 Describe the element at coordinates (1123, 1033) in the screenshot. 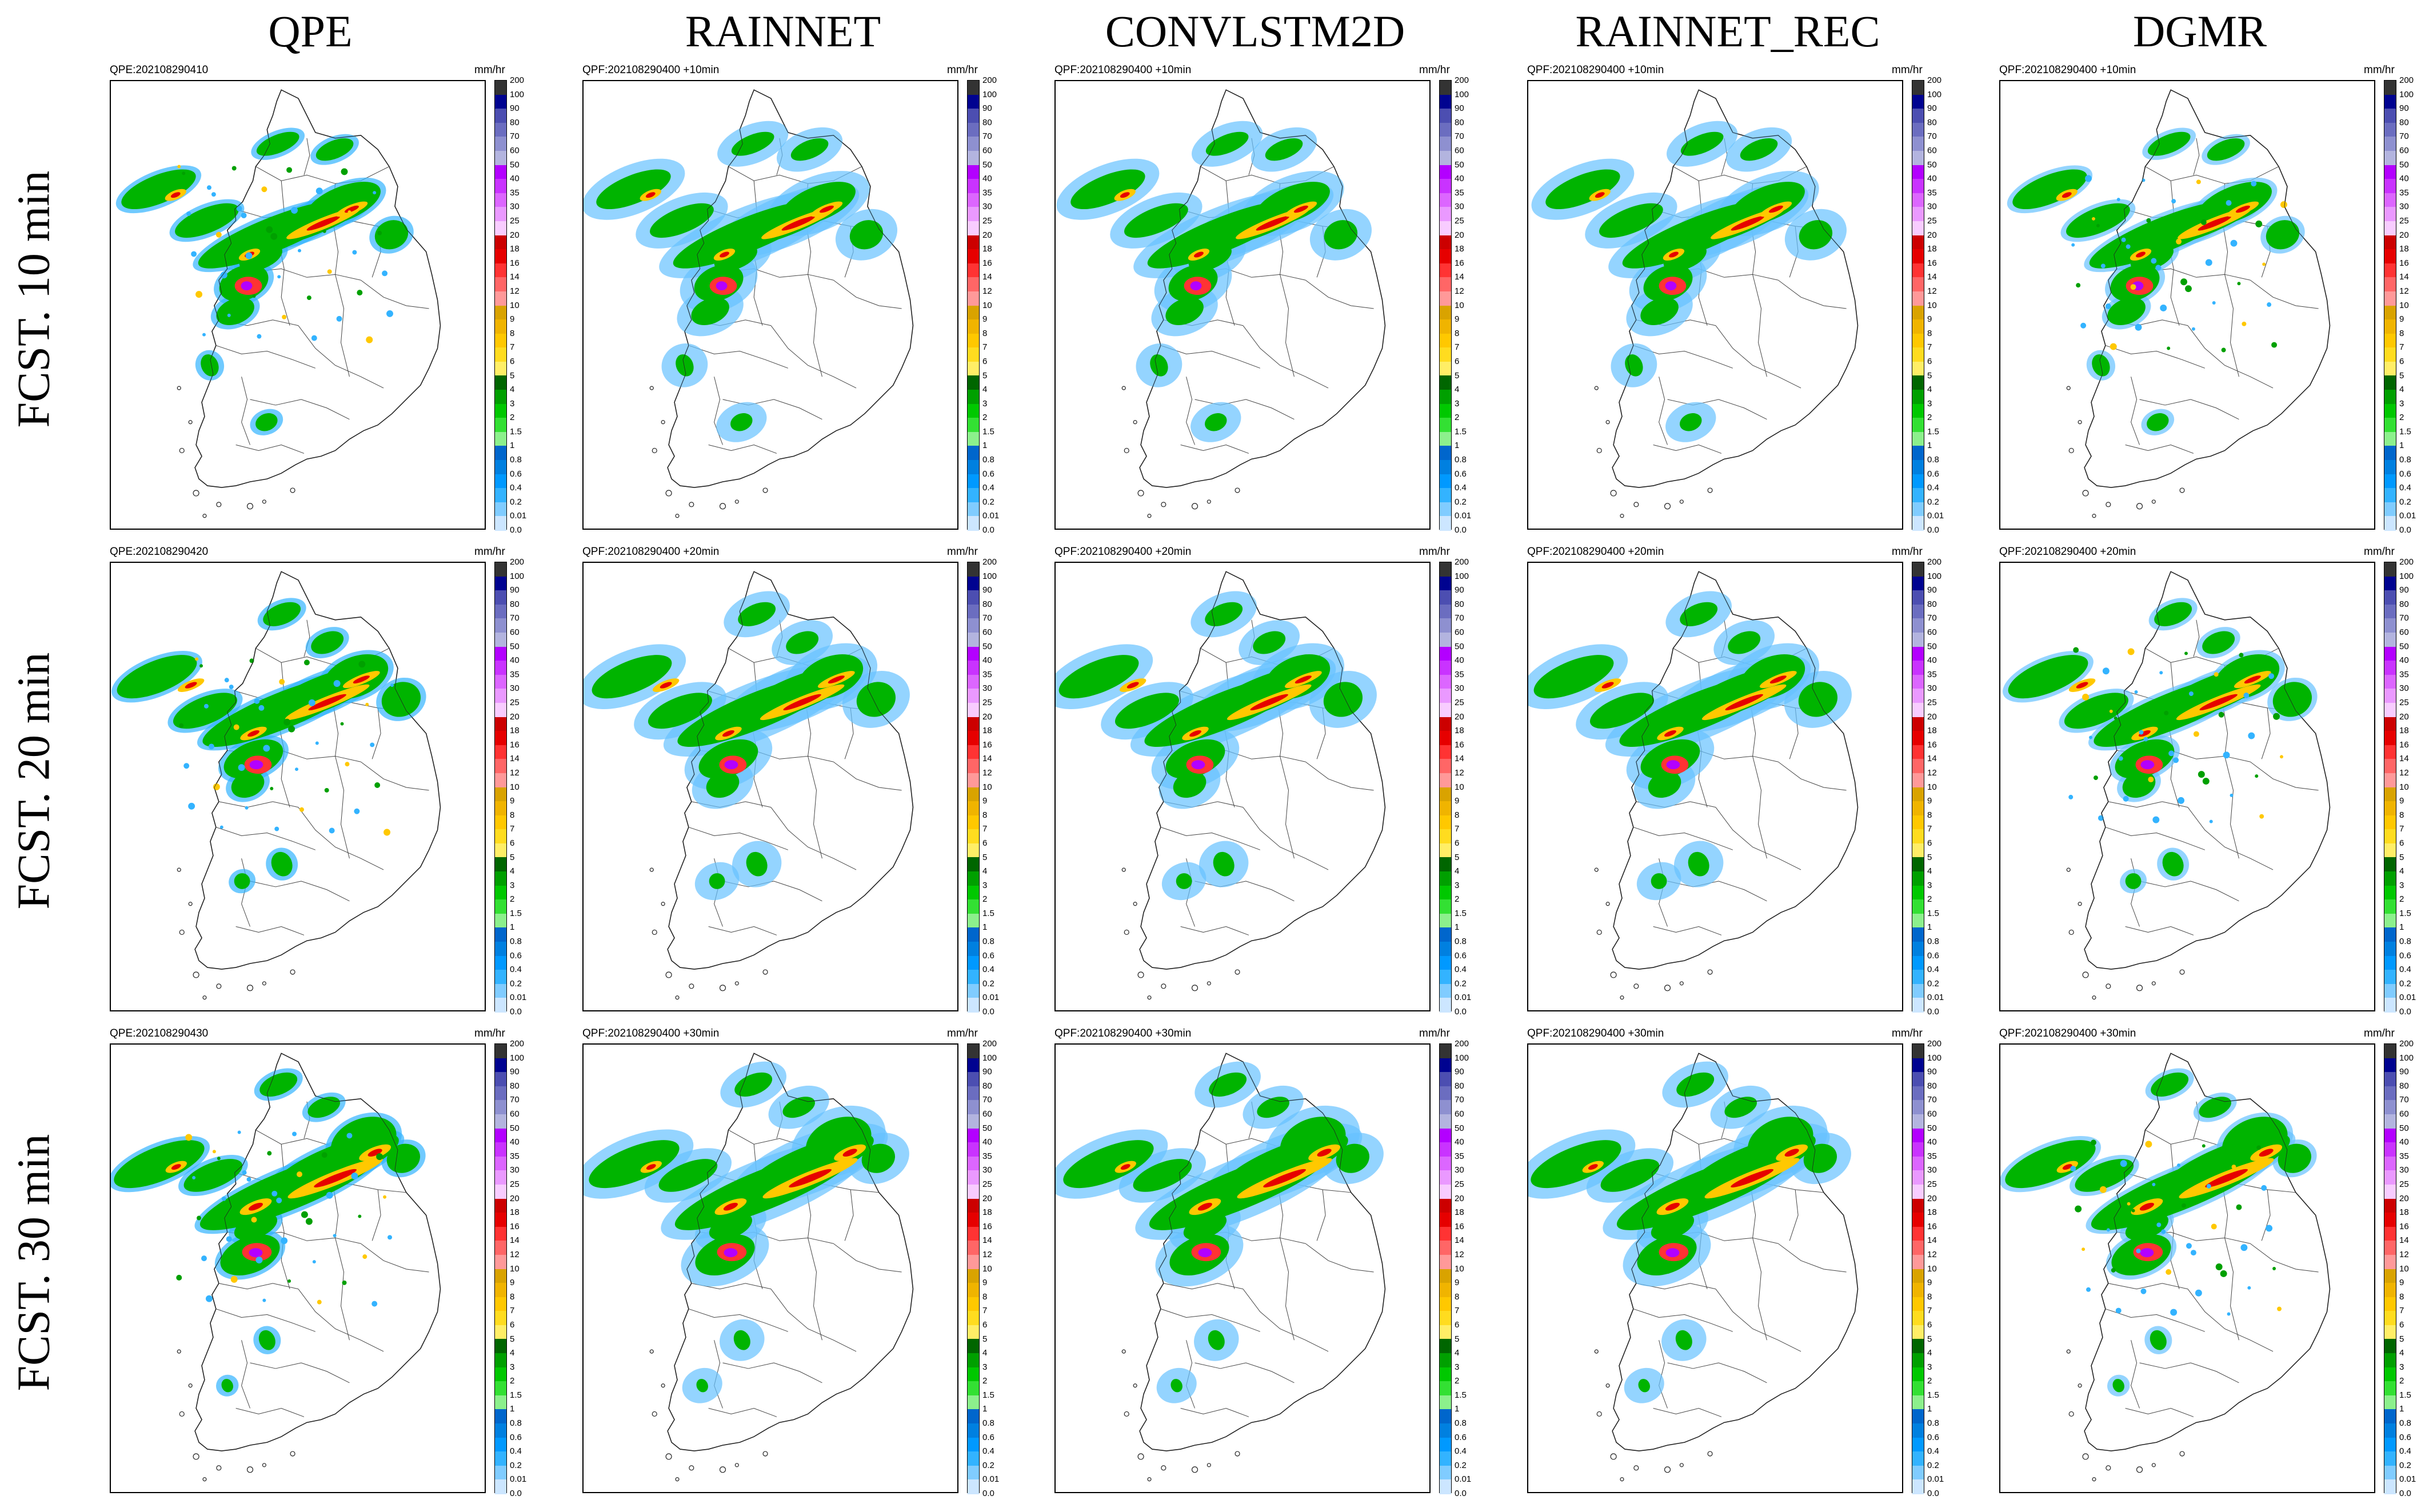

I see `panel-title: QPF:202108290400 +30min` at that location.